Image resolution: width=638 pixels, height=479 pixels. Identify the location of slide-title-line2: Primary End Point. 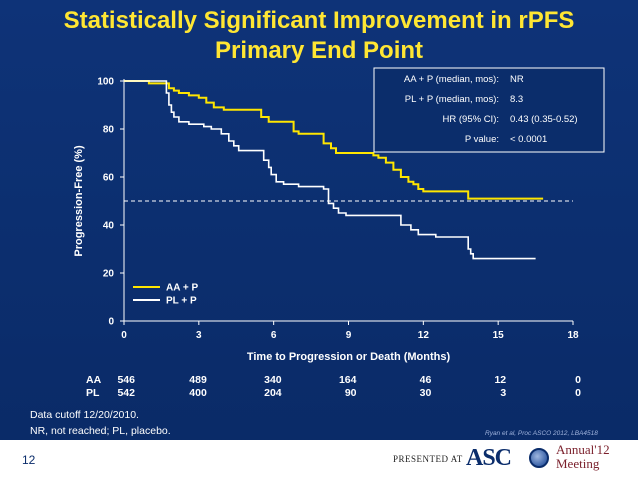
(319, 50).